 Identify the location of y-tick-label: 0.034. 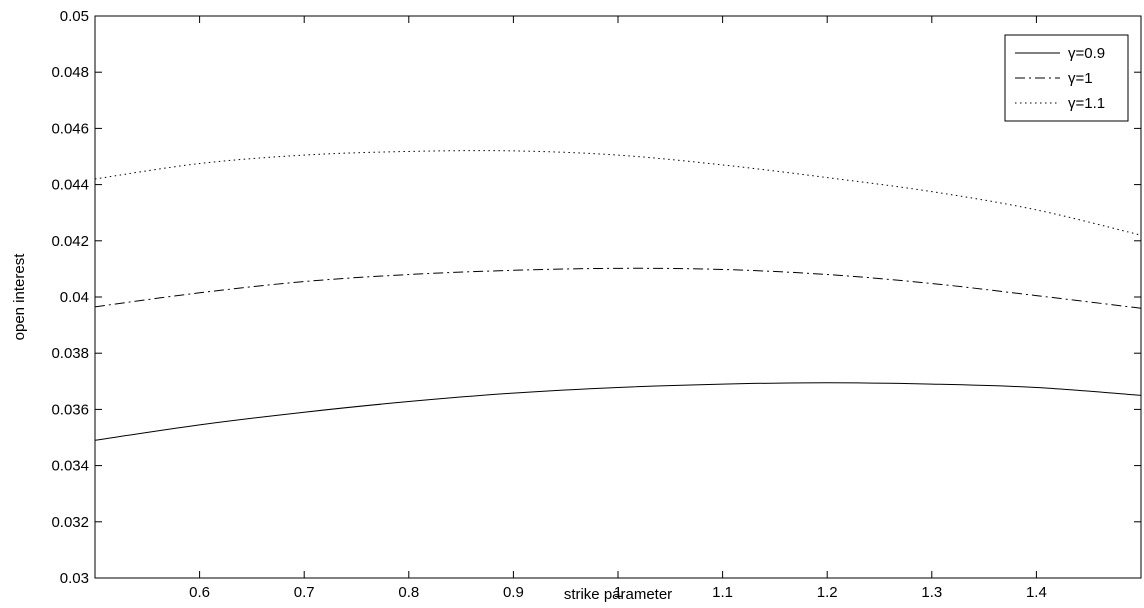
(70, 466).